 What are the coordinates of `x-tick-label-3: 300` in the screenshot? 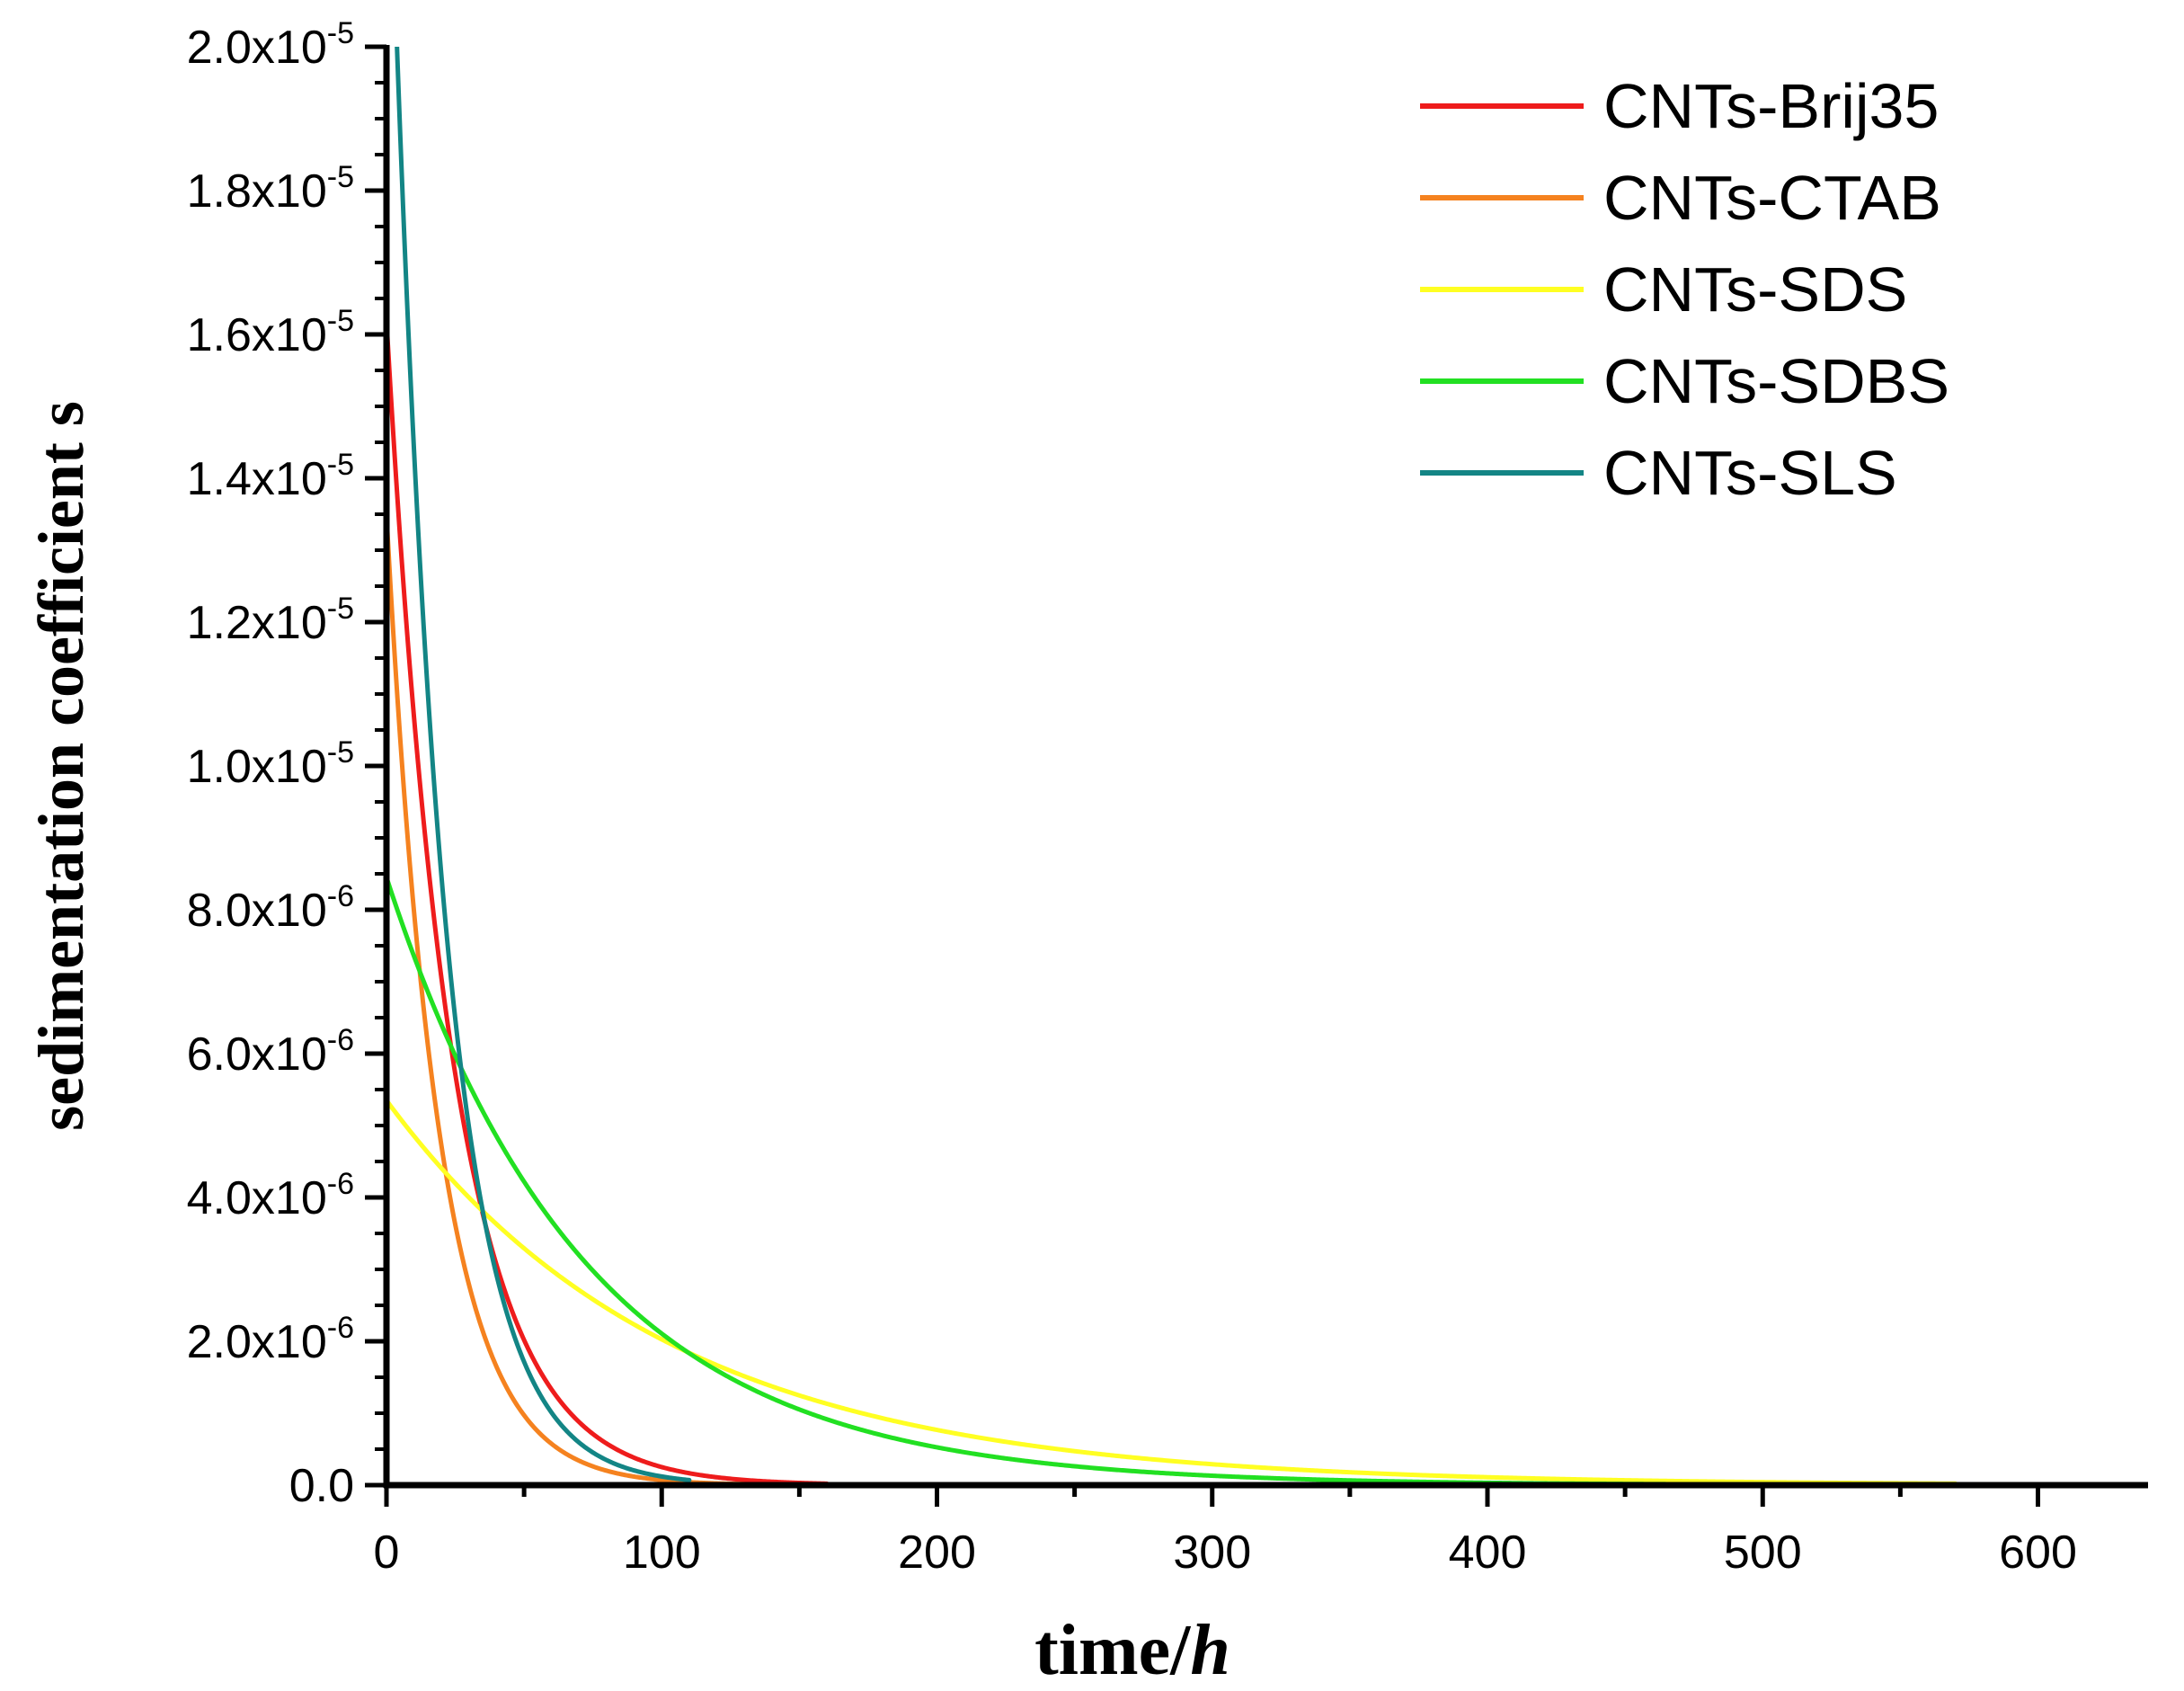 It's located at (1212, 1553).